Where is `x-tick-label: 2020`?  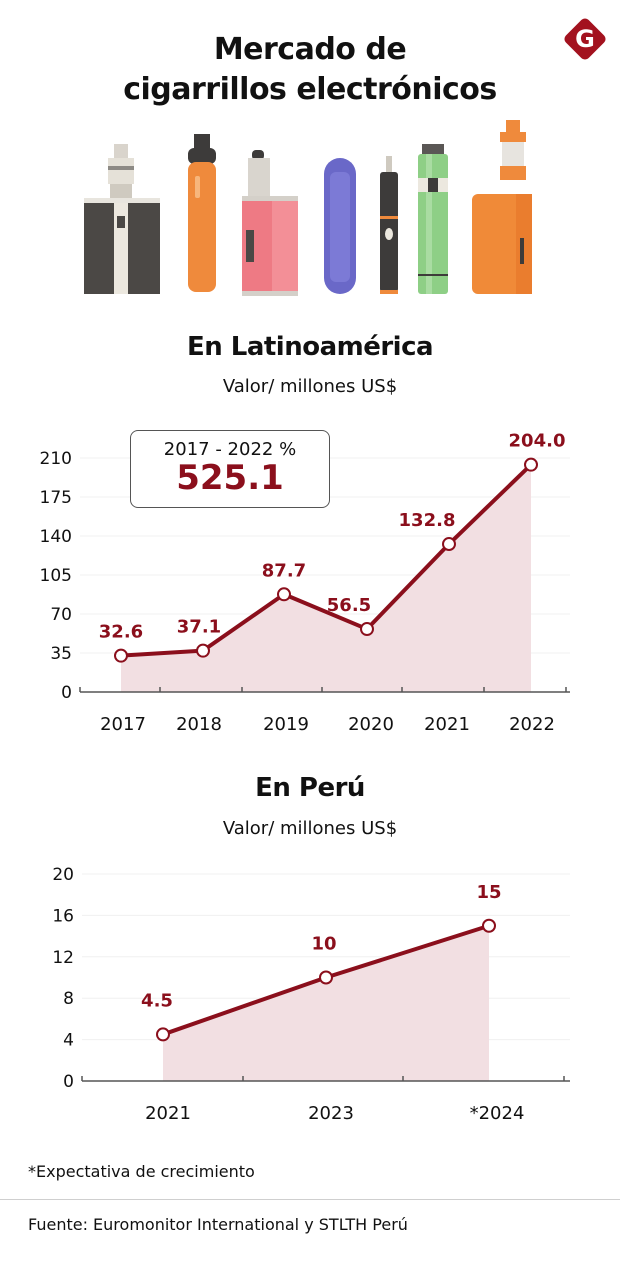
x-tick-label: 2020 is located at coordinates (371, 724).